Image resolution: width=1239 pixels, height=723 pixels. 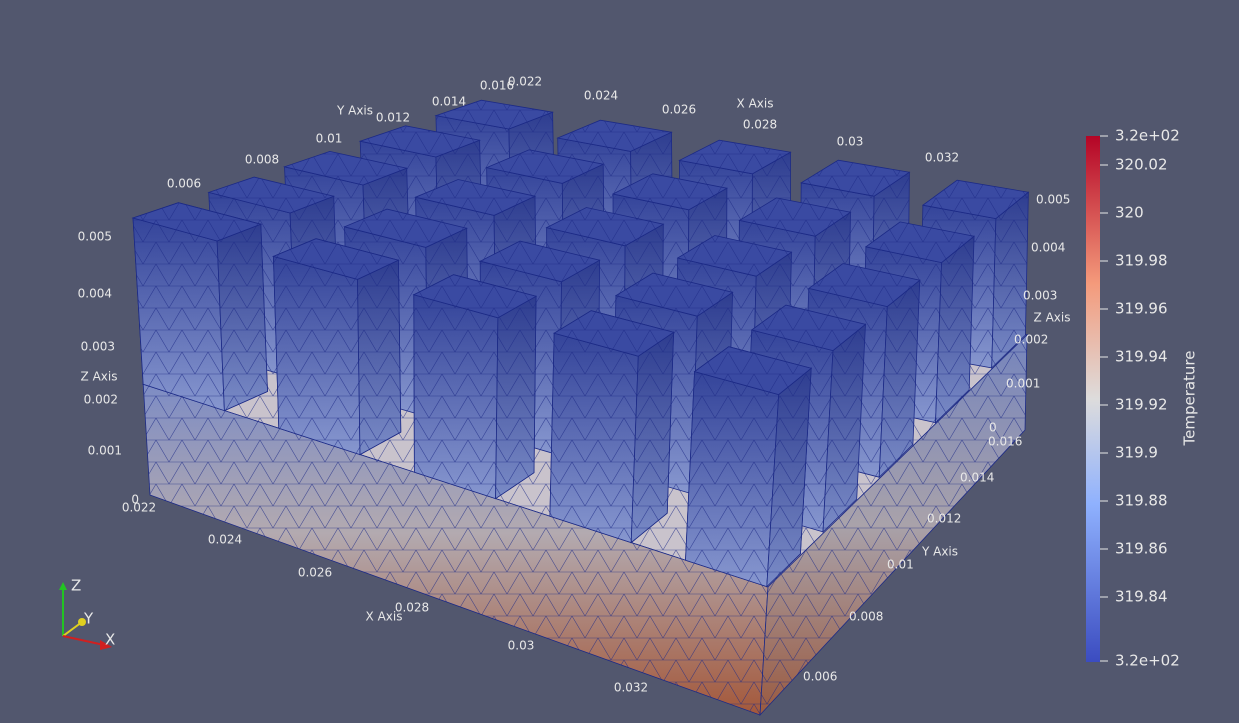 I want to click on colorbar-label: 319.88, so click(x=1141, y=501).